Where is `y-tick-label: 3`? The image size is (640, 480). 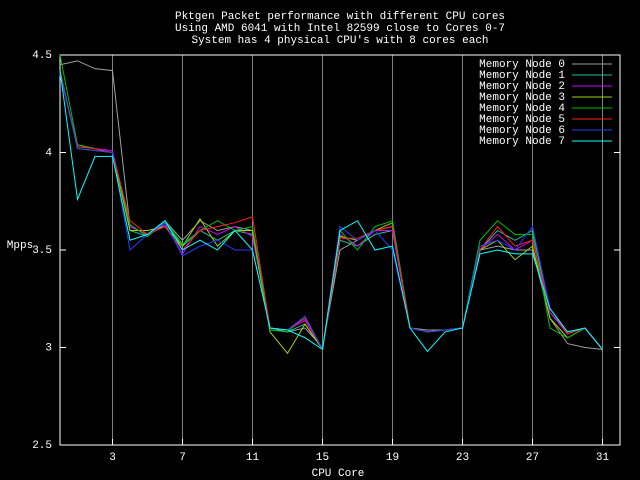 y-tick-label: 3 is located at coordinates (48, 348).